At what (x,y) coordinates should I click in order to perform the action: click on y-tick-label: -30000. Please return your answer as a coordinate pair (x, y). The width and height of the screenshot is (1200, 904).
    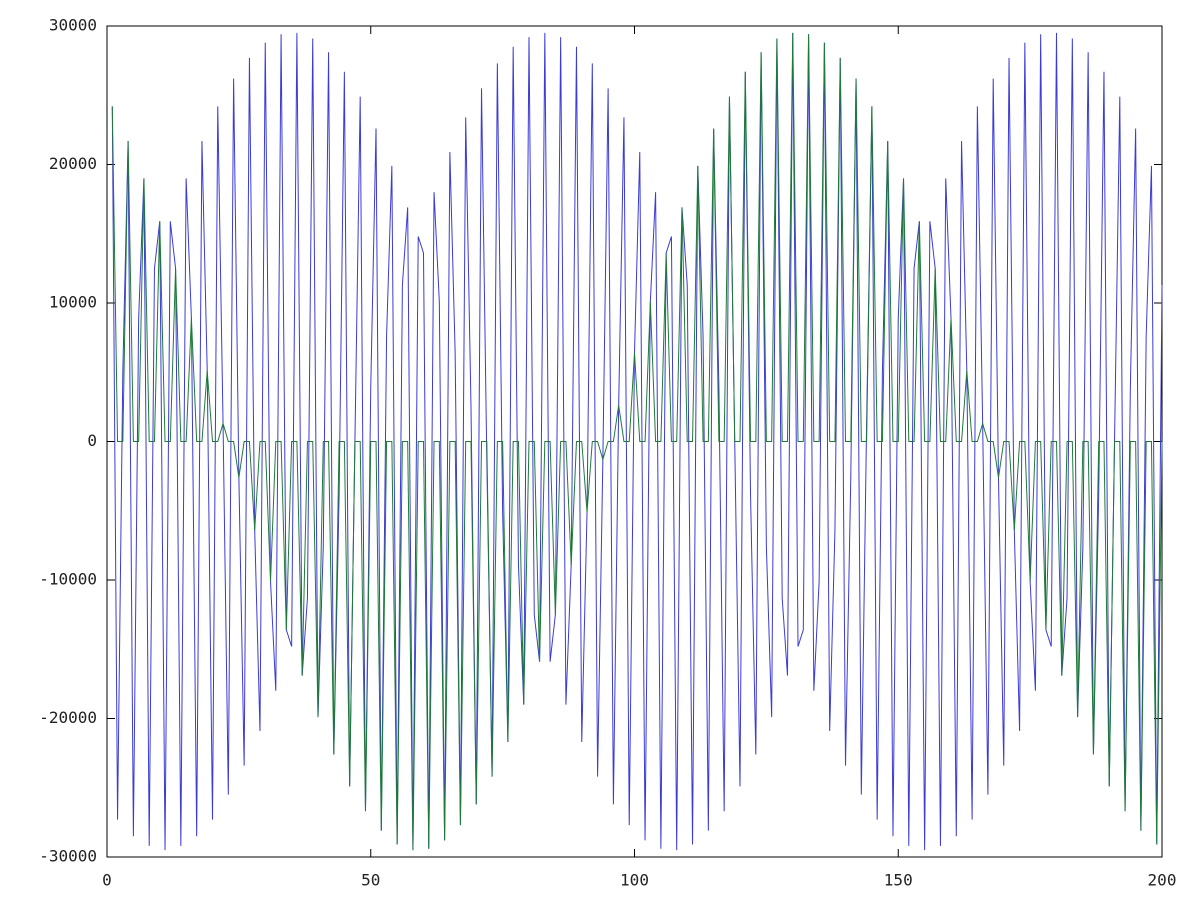
    Looking at the image, I should click on (68, 856).